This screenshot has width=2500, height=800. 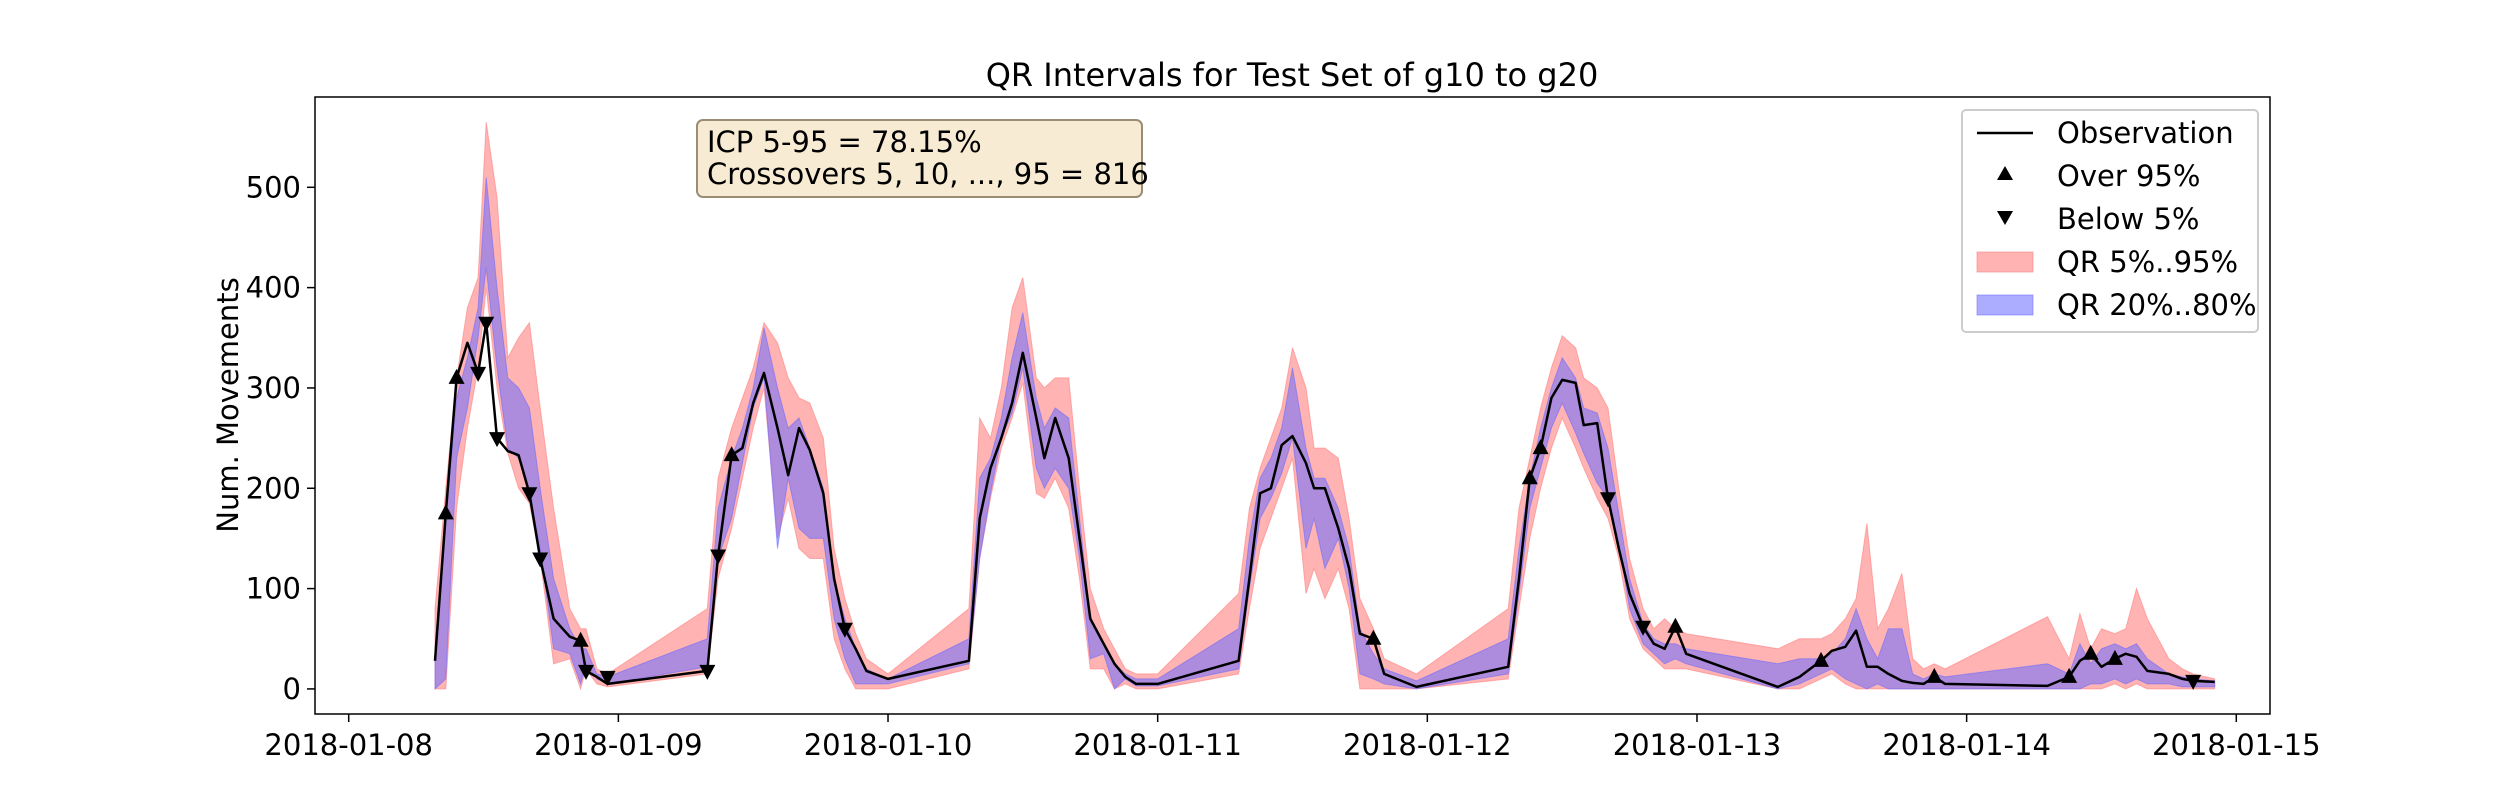 I want to click on annotation-background, so click(x=919, y=158).